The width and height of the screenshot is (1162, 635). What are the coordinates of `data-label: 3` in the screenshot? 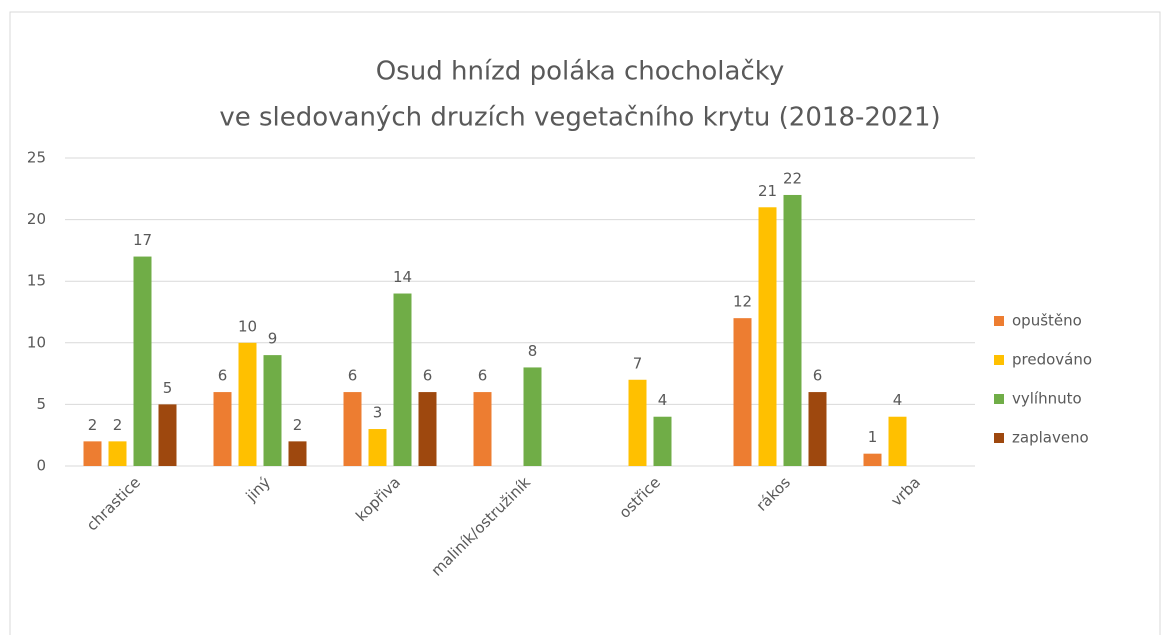 It's located at (378, 413).